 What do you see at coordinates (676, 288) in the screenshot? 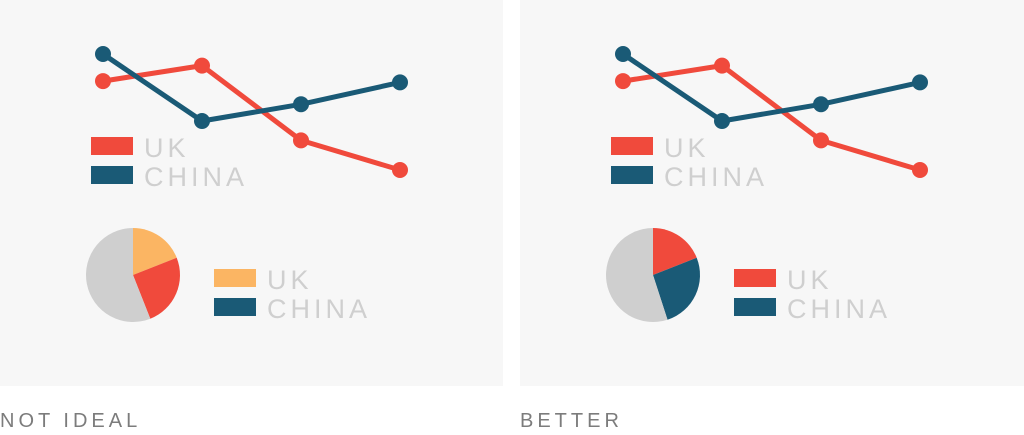
I see `pie-slice-china` at bounding box center [676, 288].